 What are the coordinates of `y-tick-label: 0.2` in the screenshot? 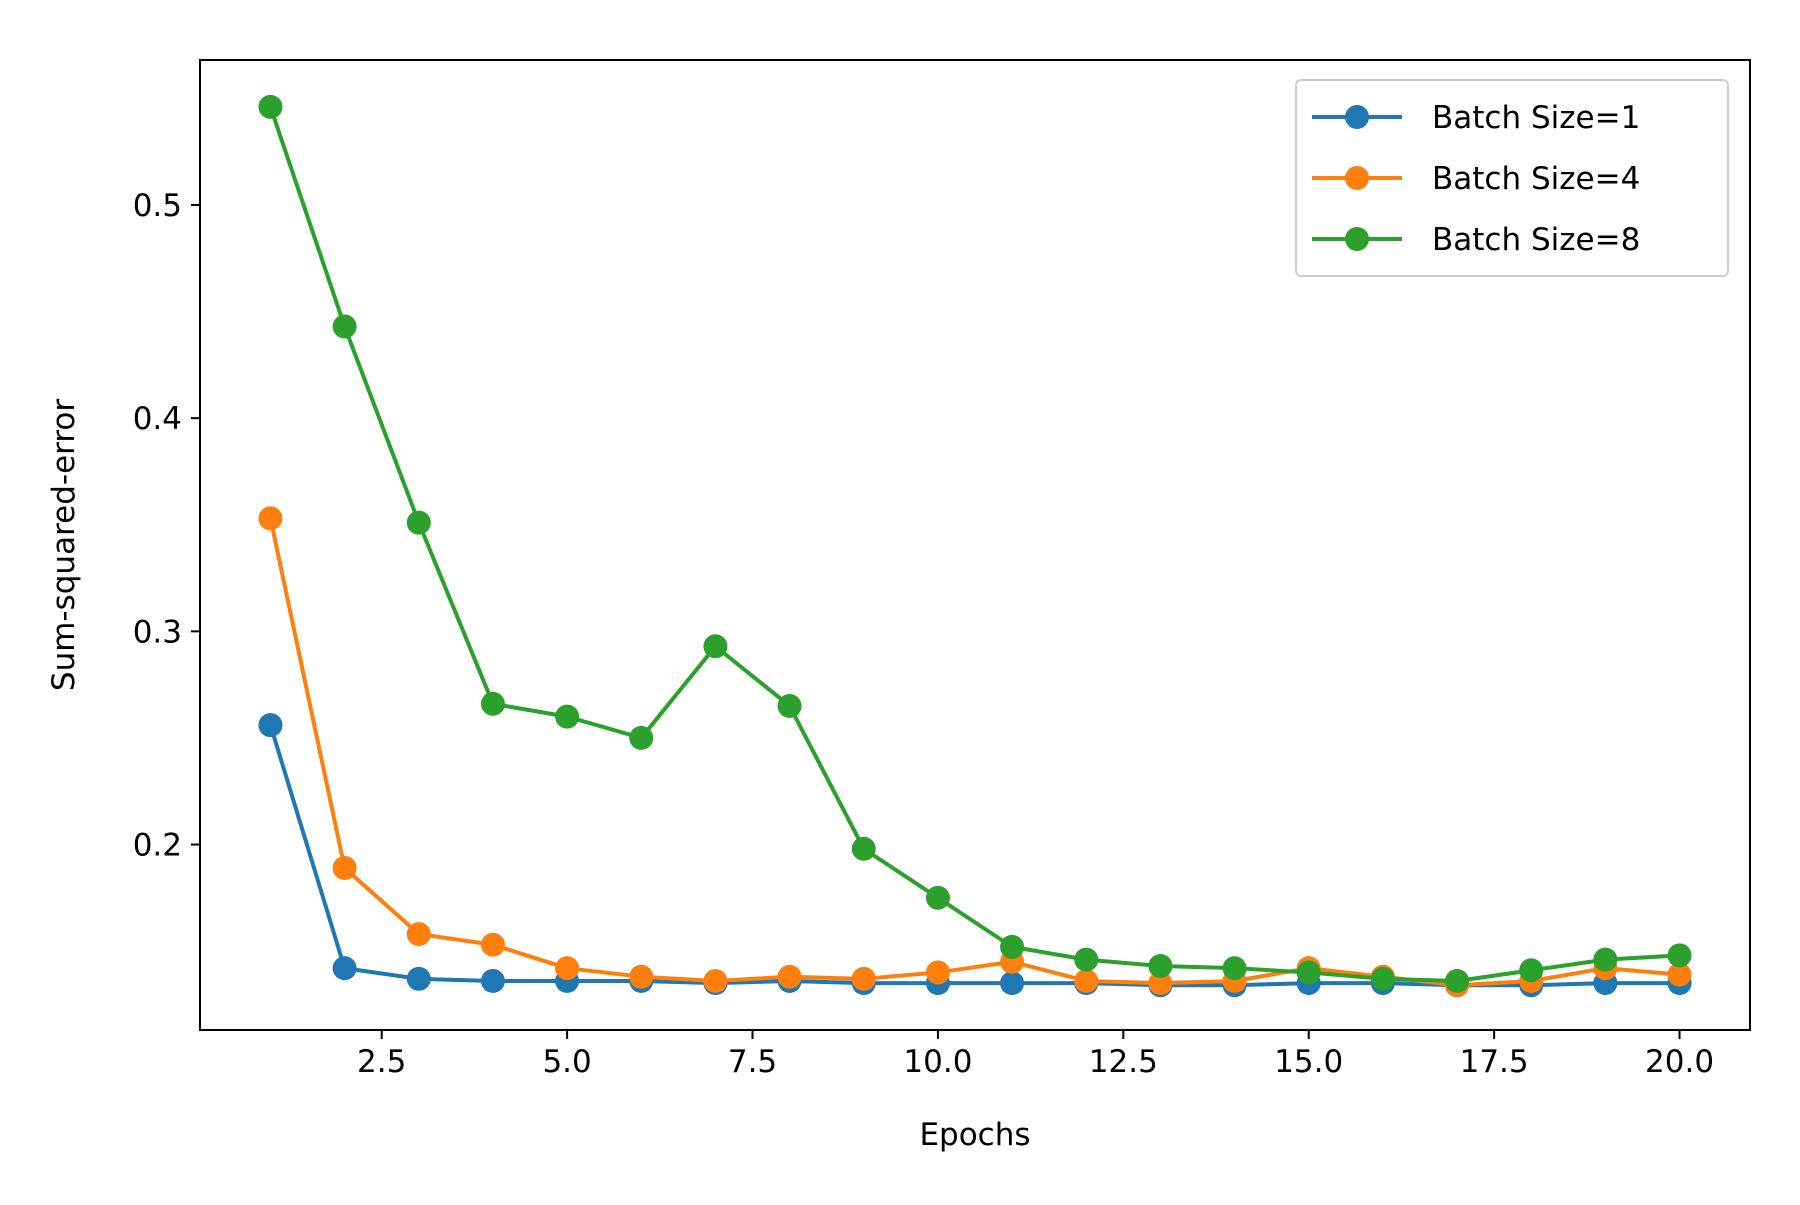 It's located at (157, 846).